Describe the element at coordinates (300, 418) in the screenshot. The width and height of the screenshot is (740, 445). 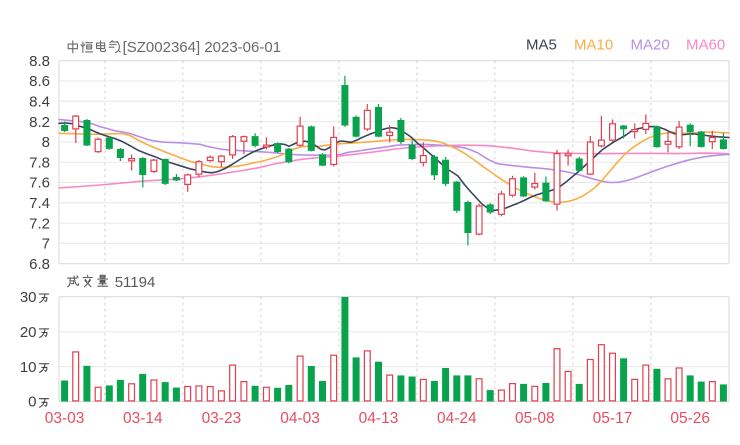
I see `svg-text: 04-03` at that location.